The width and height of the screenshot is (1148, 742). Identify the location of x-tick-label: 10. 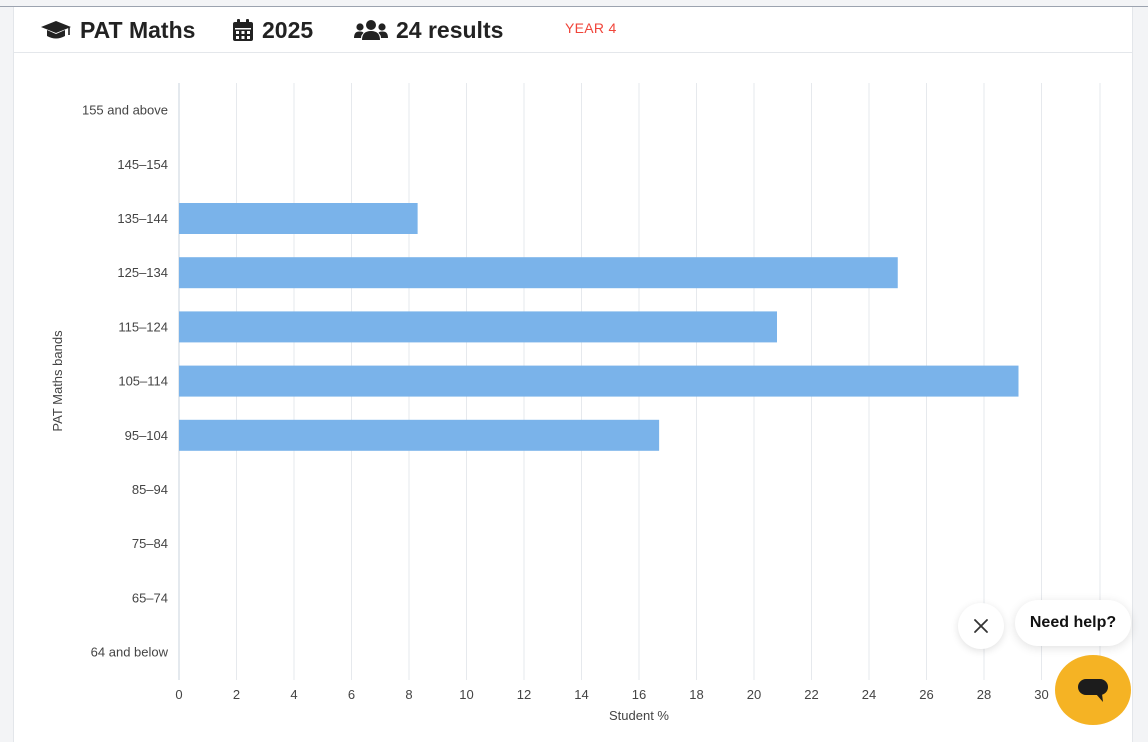
(466, 694).